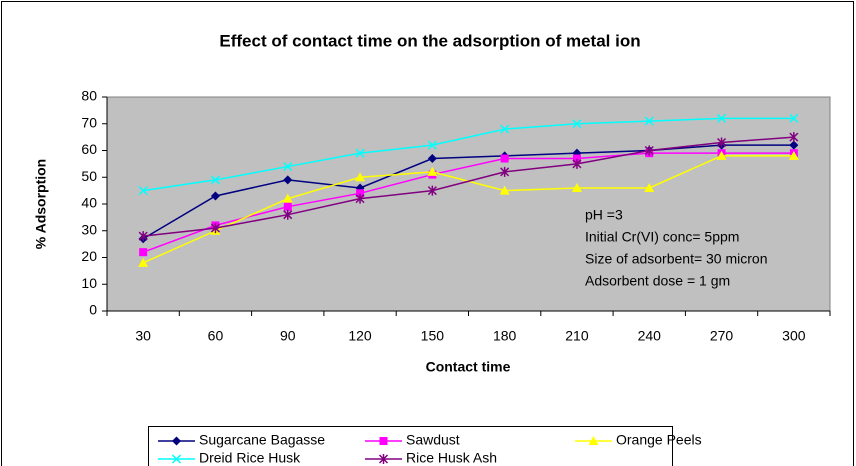 The width and height of the screenshot is (856, 466). What do you see at coordinates (659, 440) in the screenshot?
I see `legend-label: Orange Peels` at bounding box center [659, 440].